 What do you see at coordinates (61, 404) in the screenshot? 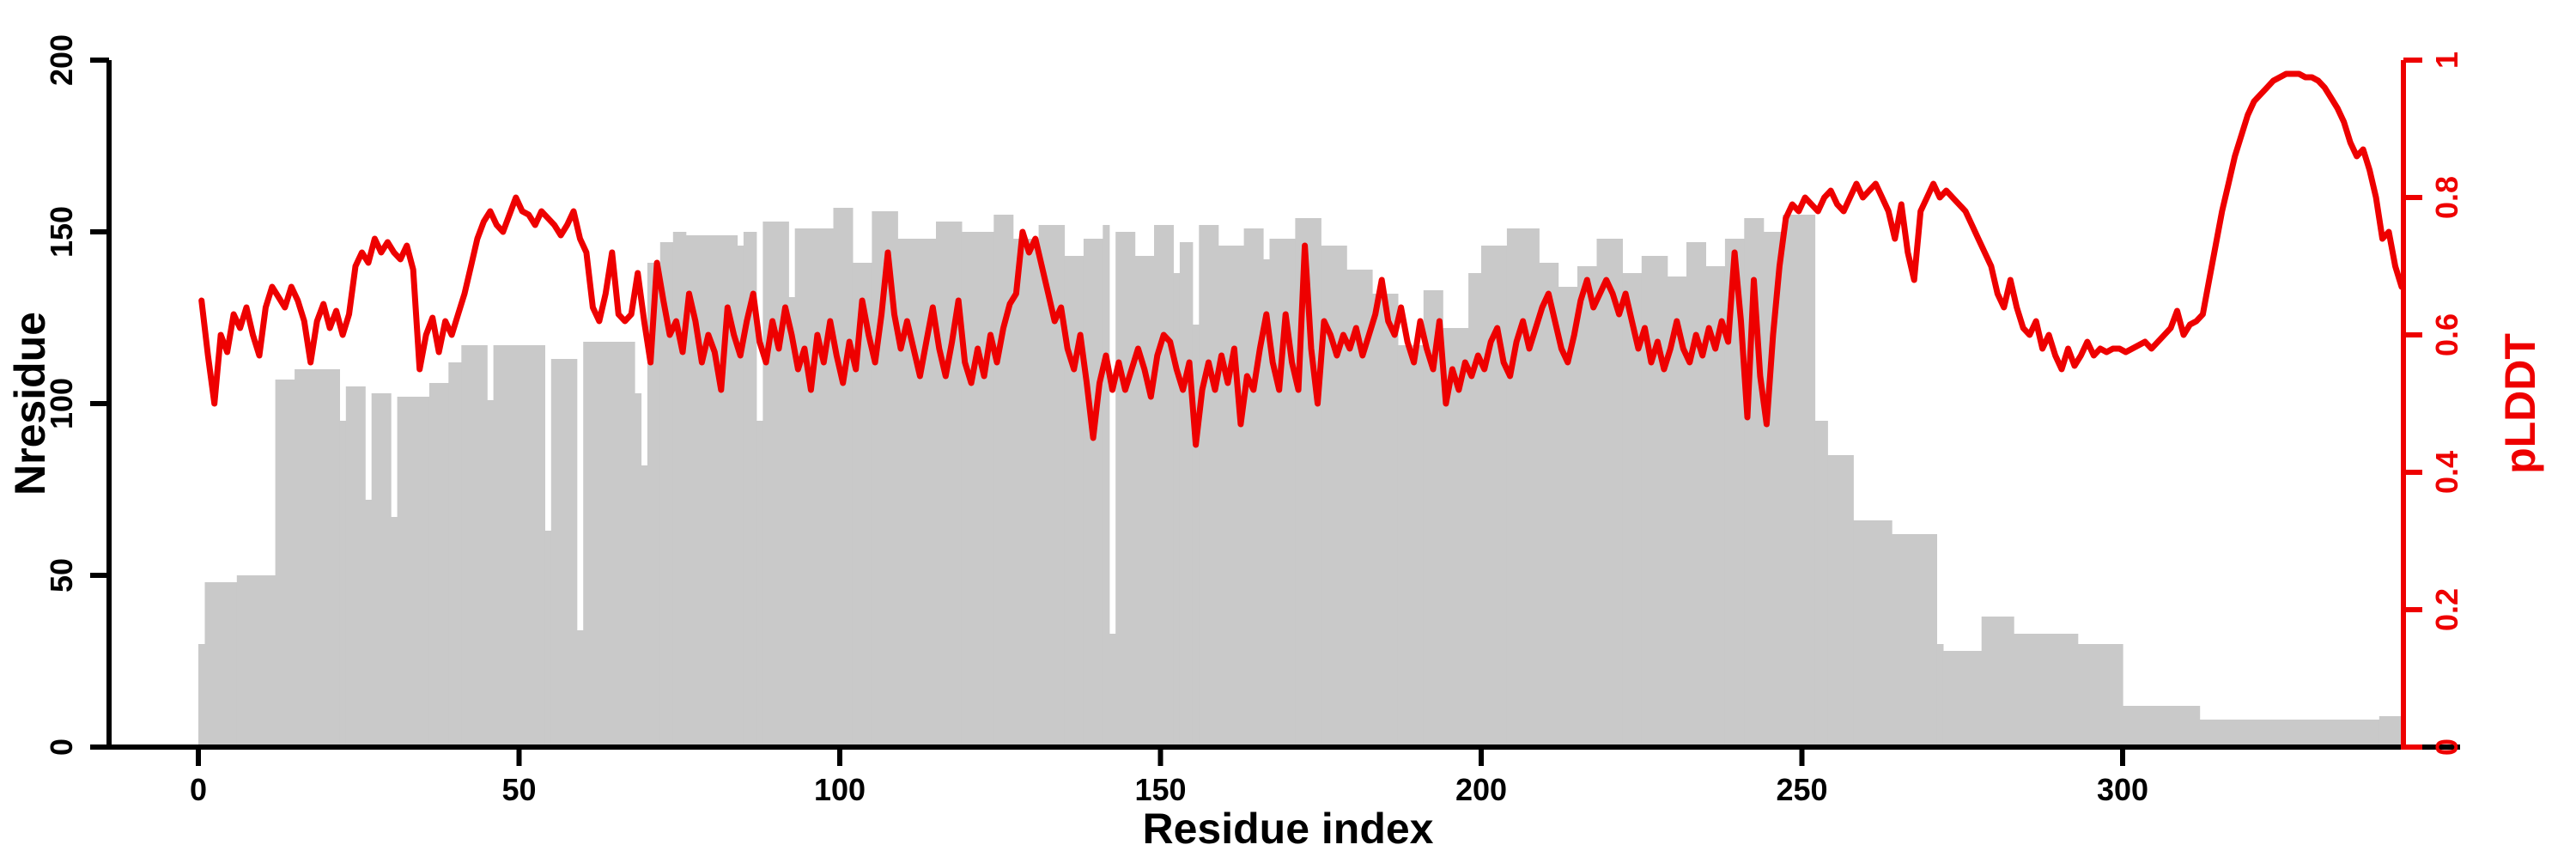
I see `y-tick-label-left: 100` at bounding box center [61, 404].